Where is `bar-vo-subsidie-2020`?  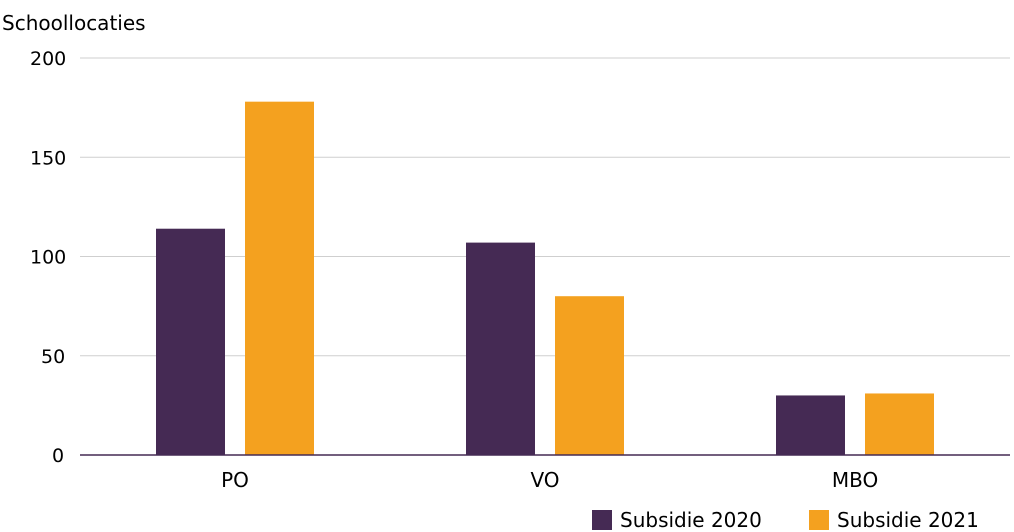
bar-vo-subsidie-2020 is located at coordinates (500, 348).